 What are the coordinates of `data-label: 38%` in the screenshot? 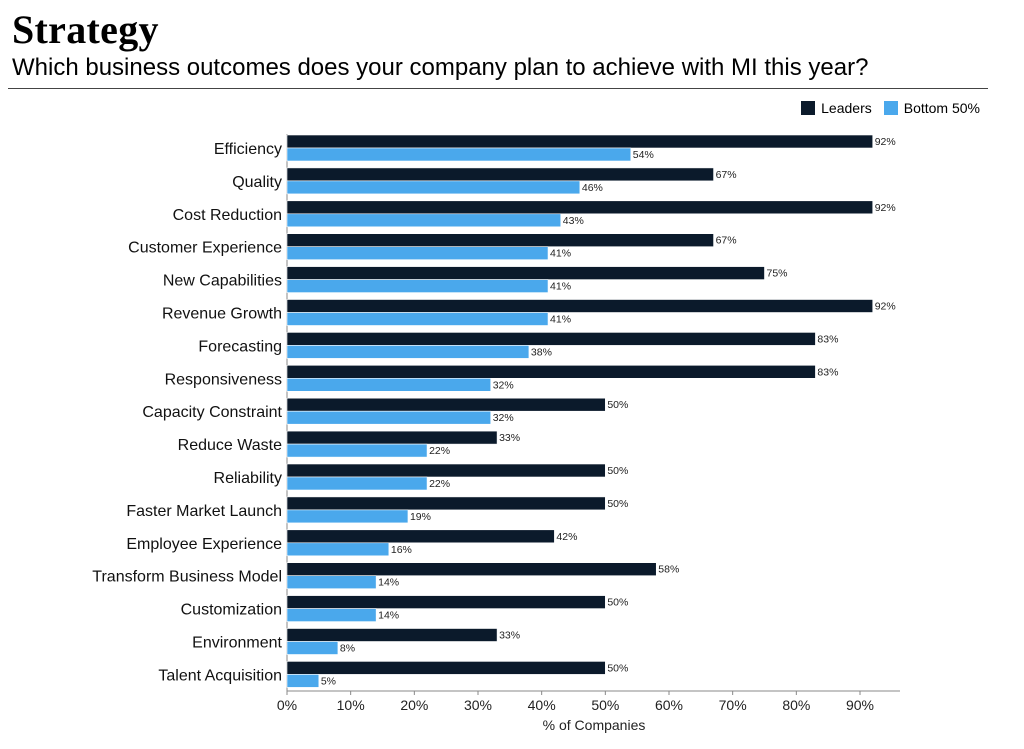 It's located at (541, 352).